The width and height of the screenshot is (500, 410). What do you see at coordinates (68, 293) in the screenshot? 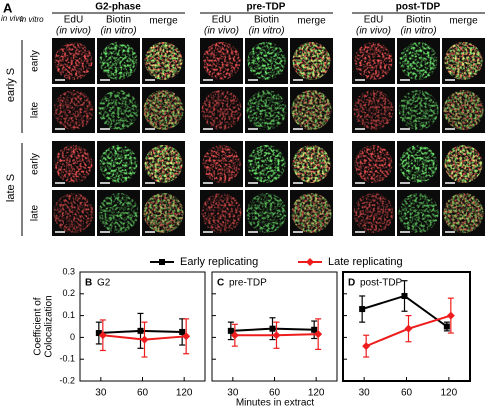
I see `y-tick-label: 0.2` at bounding box center [68, 293].